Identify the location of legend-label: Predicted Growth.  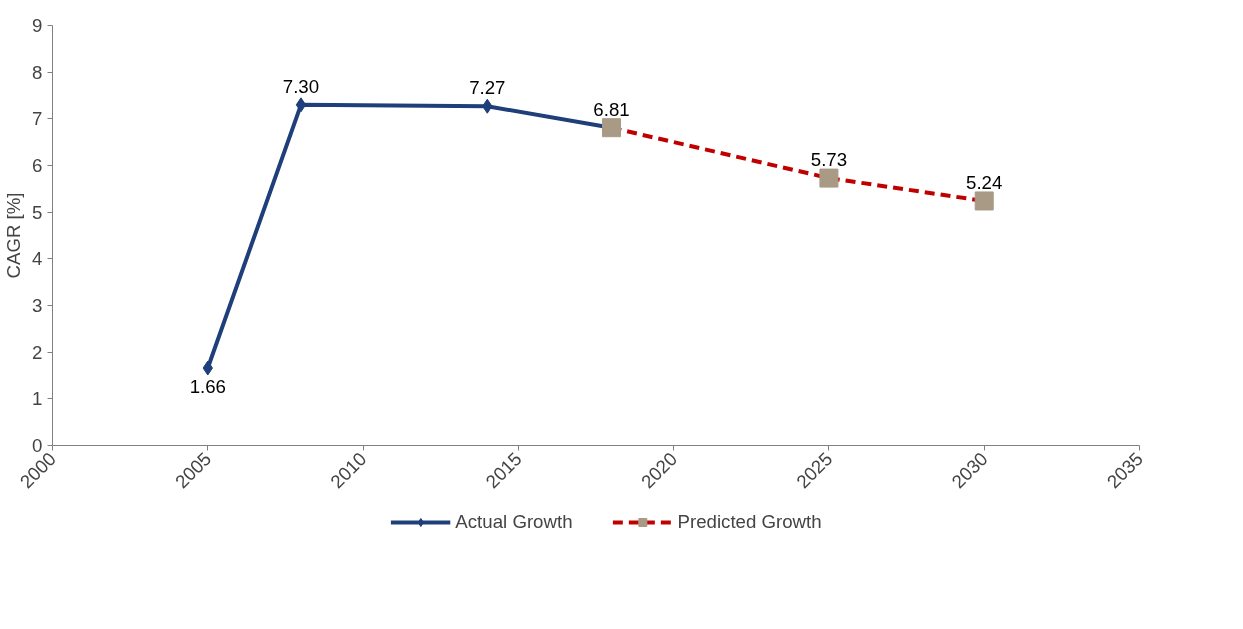
(749, 522).